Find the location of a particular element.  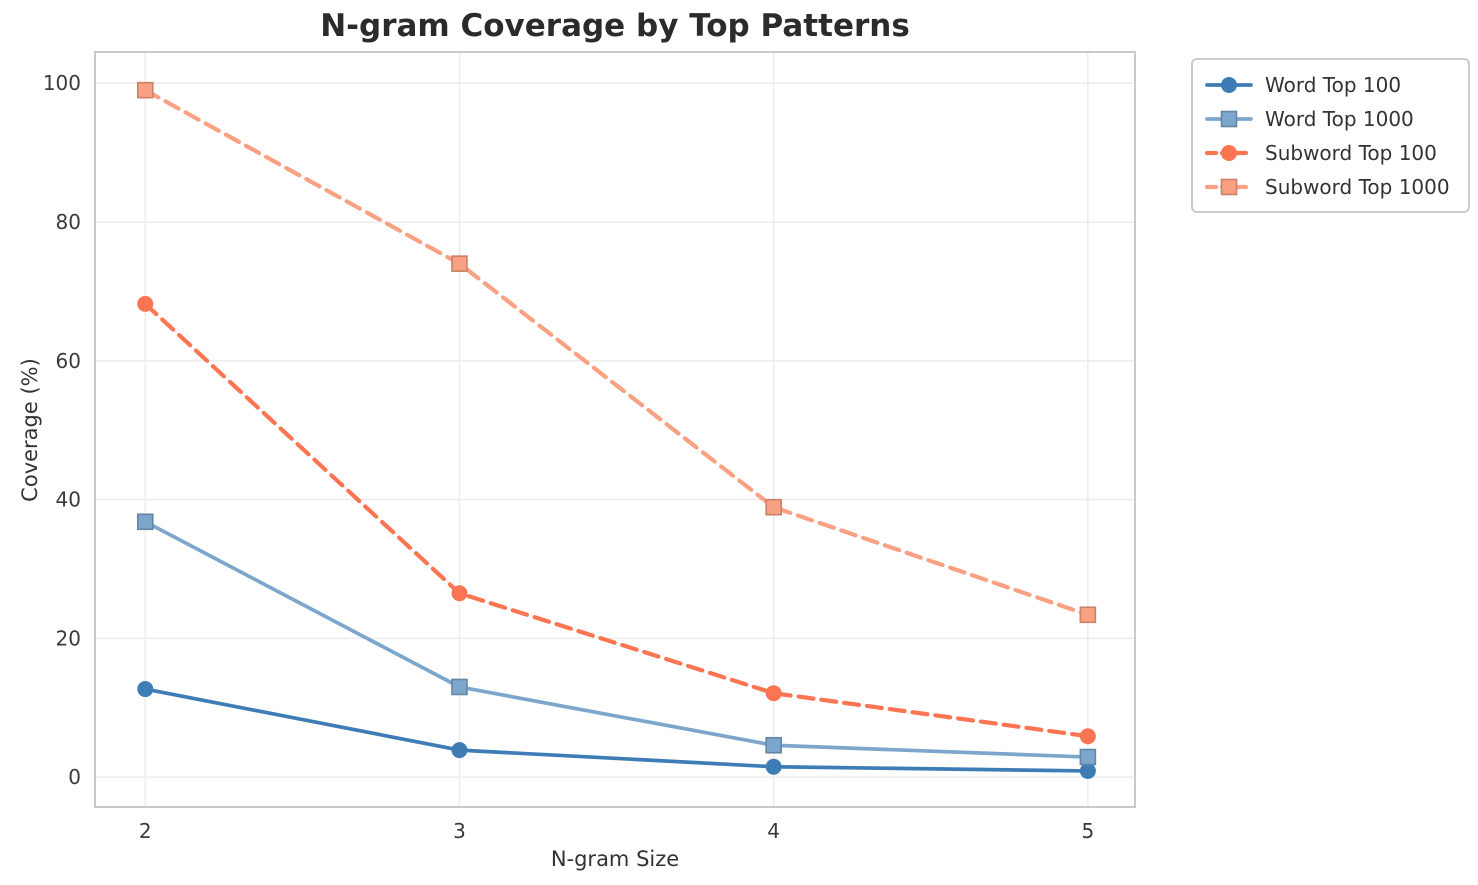

legend-label-subword-top-100: Subword Top 100 is located at coordinates (1351, 152).